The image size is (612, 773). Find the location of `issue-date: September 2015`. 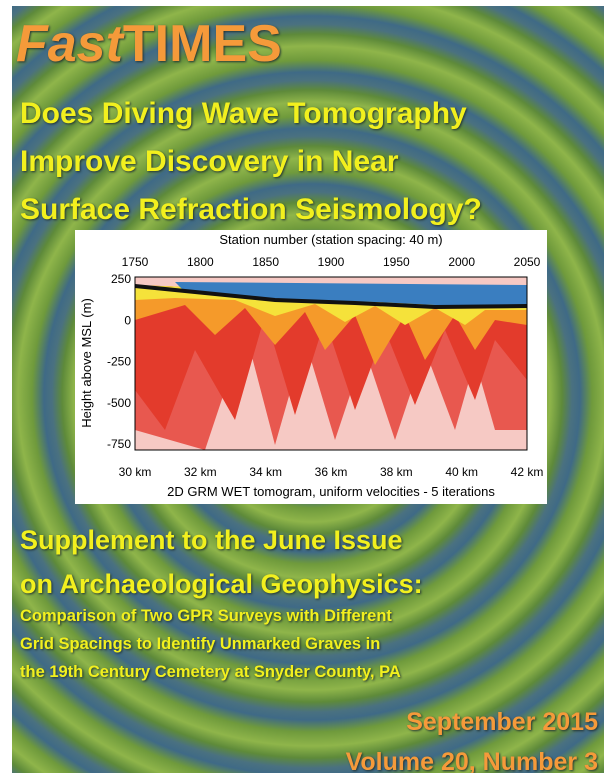

issue-date: September 2015 is located at coordinates (502, 722).